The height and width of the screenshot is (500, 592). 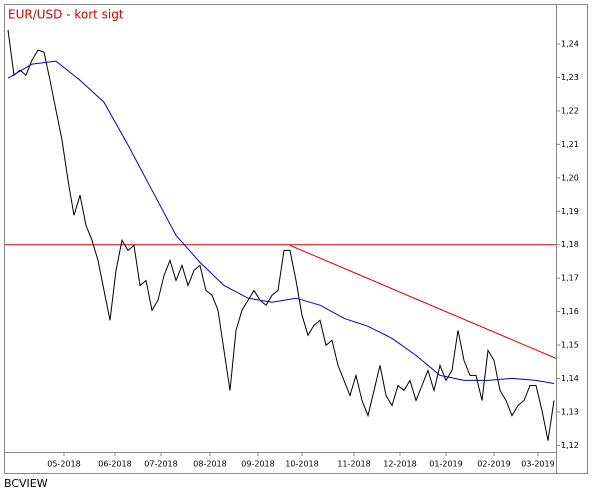 I want to click on x-tick-label: 06-2018, so click(x=114, y=464).